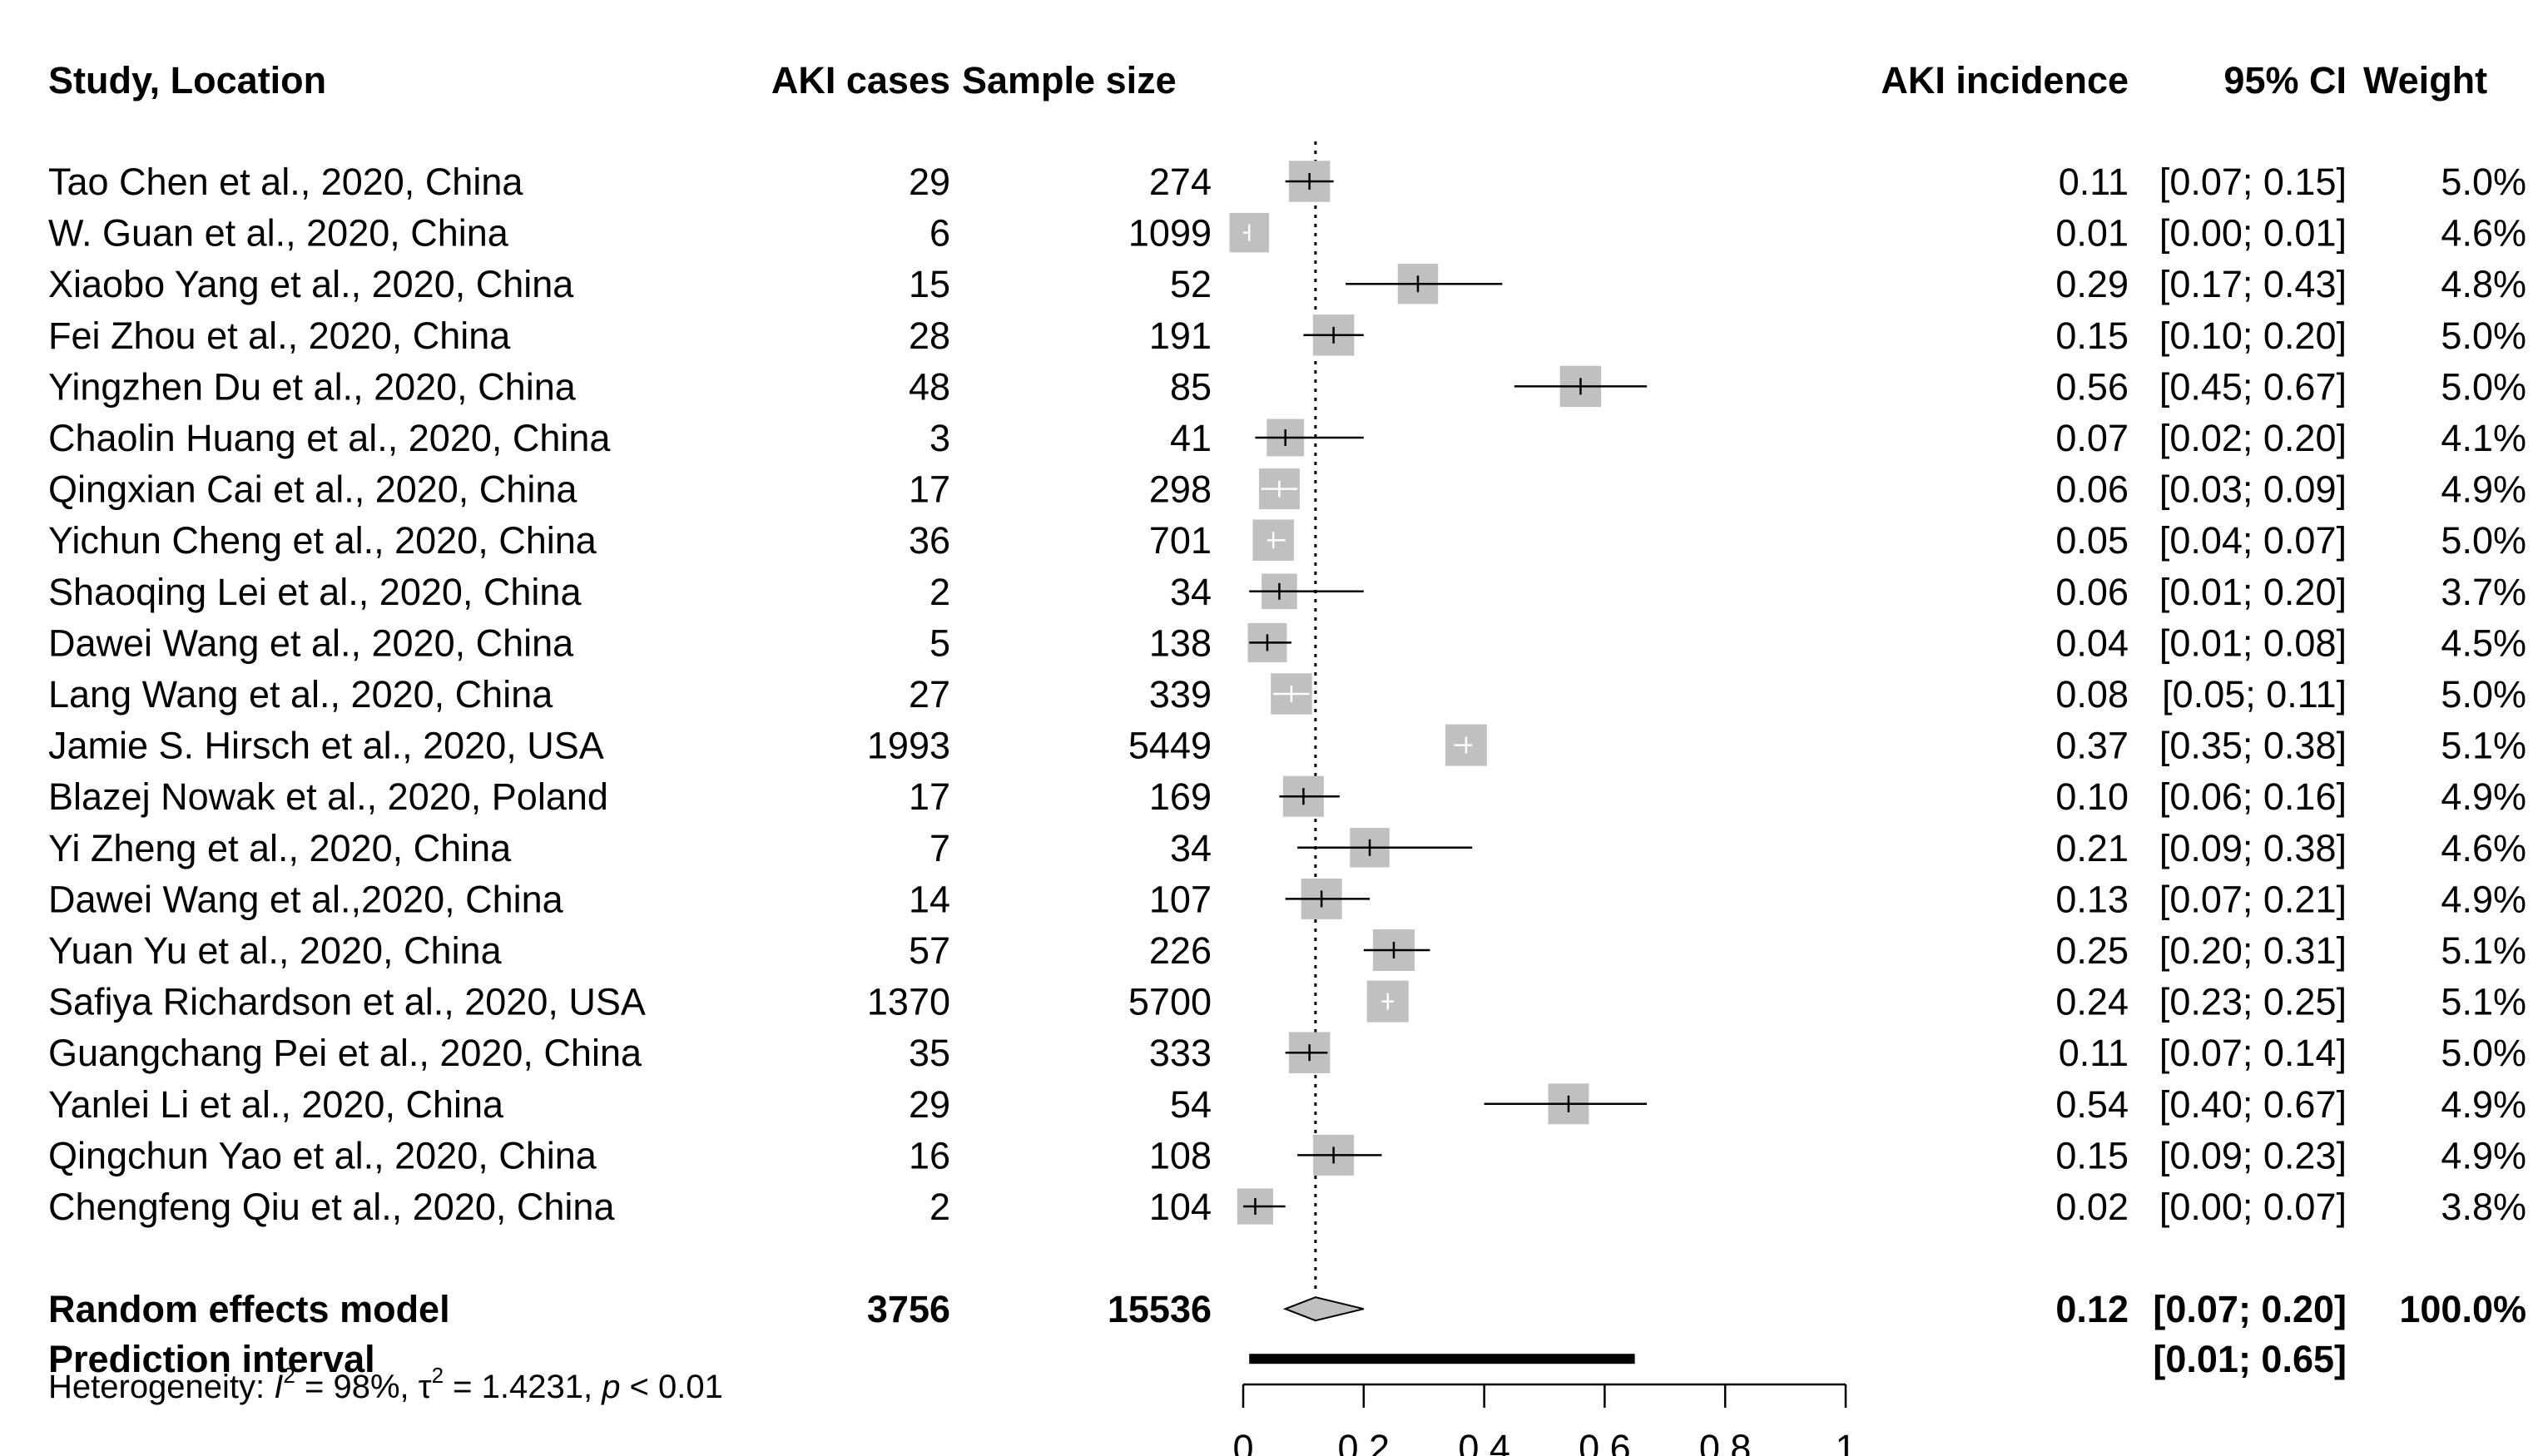  Describe the element at coordinates (2092, 1309) in the screenshot. I see `pooled-incidence: 0.12` at that location.